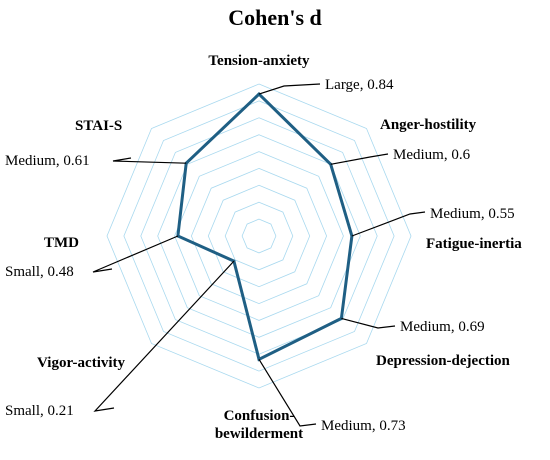  I want to click on chart-title: Cohen's d, so click(275, 17).